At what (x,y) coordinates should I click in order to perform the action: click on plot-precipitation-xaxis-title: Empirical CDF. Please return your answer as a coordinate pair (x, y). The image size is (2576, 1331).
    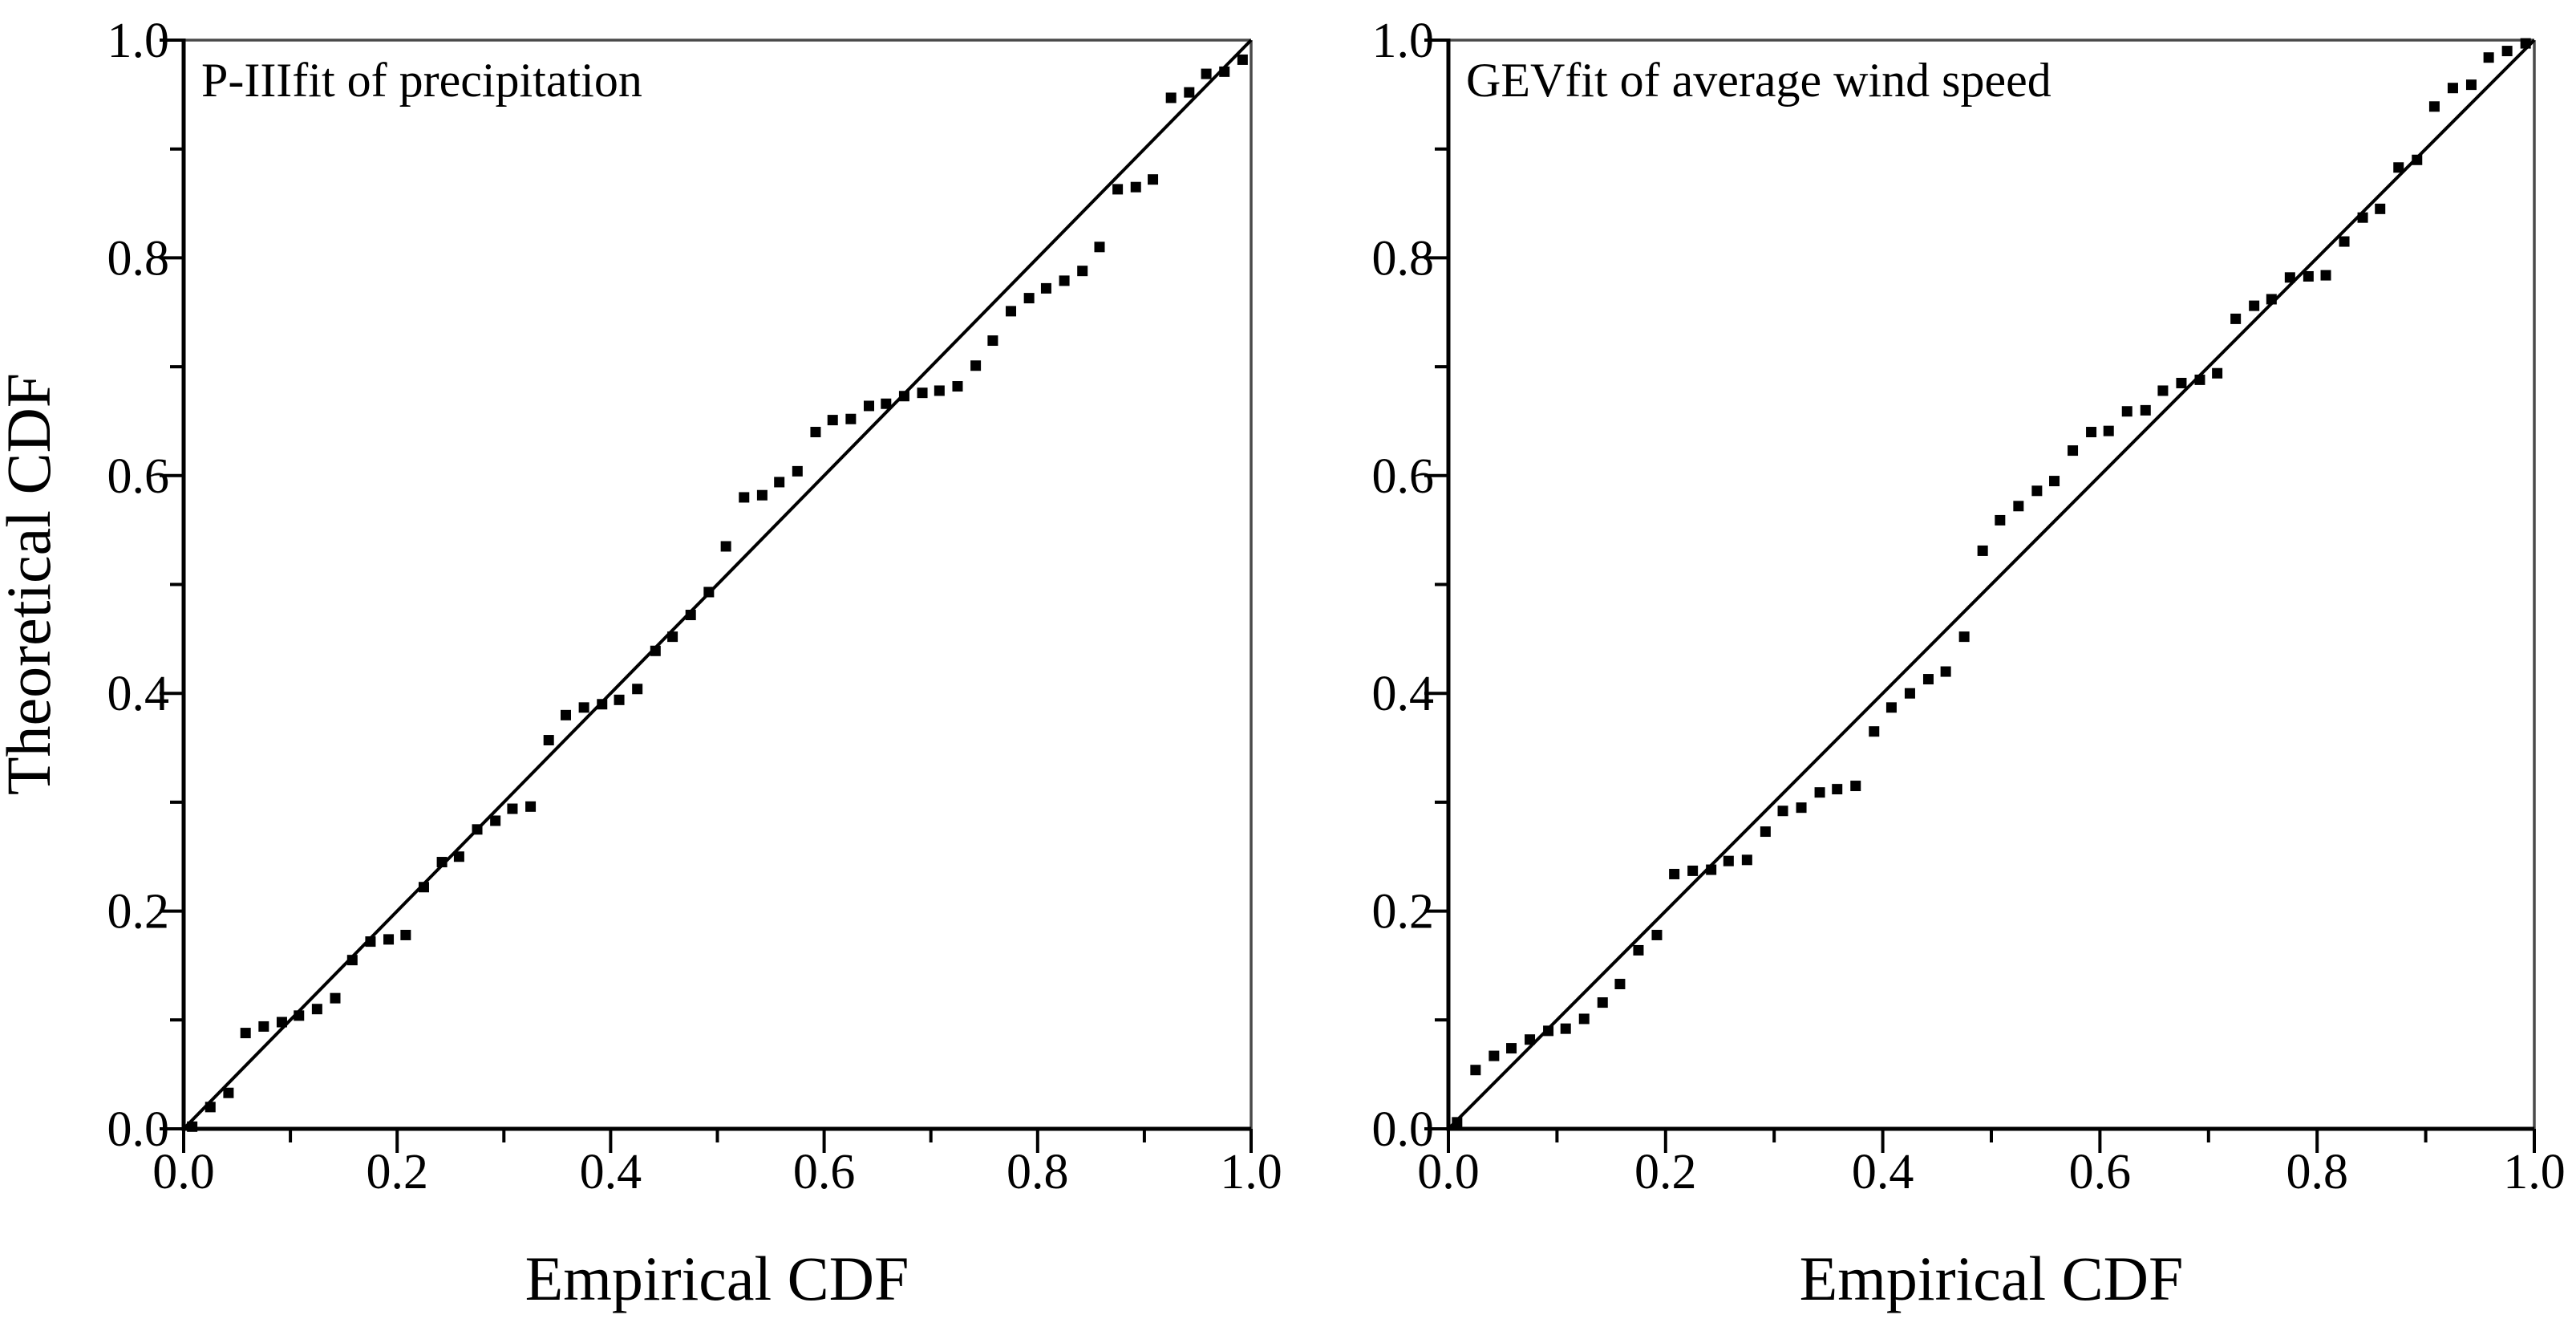
    Looking at the image, I should click on (717, 1278).